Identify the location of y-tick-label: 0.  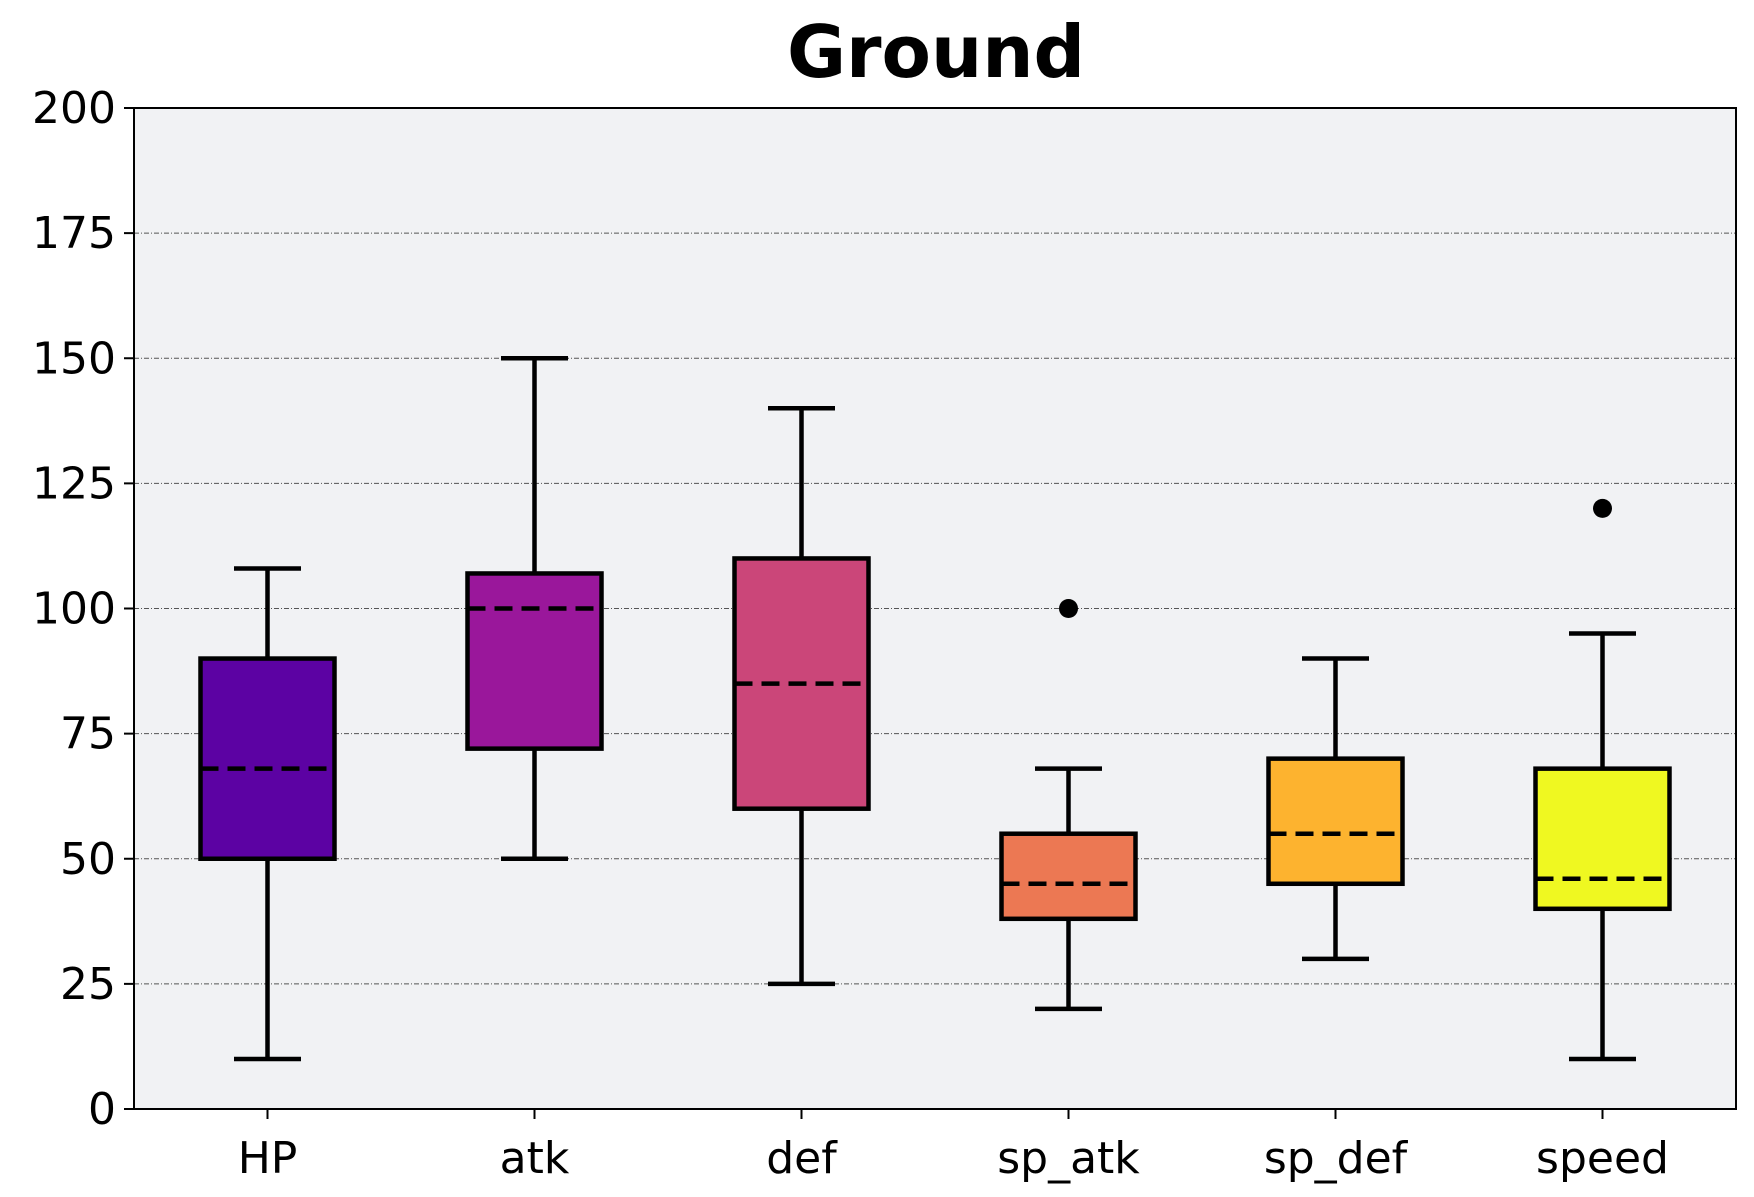
(102, 1109).